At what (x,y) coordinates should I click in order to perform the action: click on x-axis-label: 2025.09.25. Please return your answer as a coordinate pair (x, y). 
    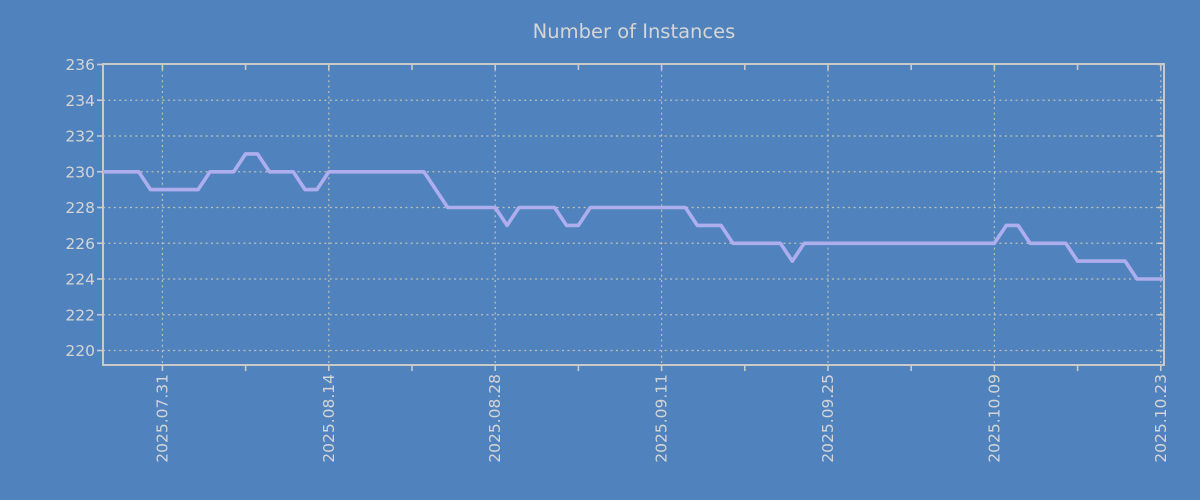
    Looking at the image, I should click on (828, 418).